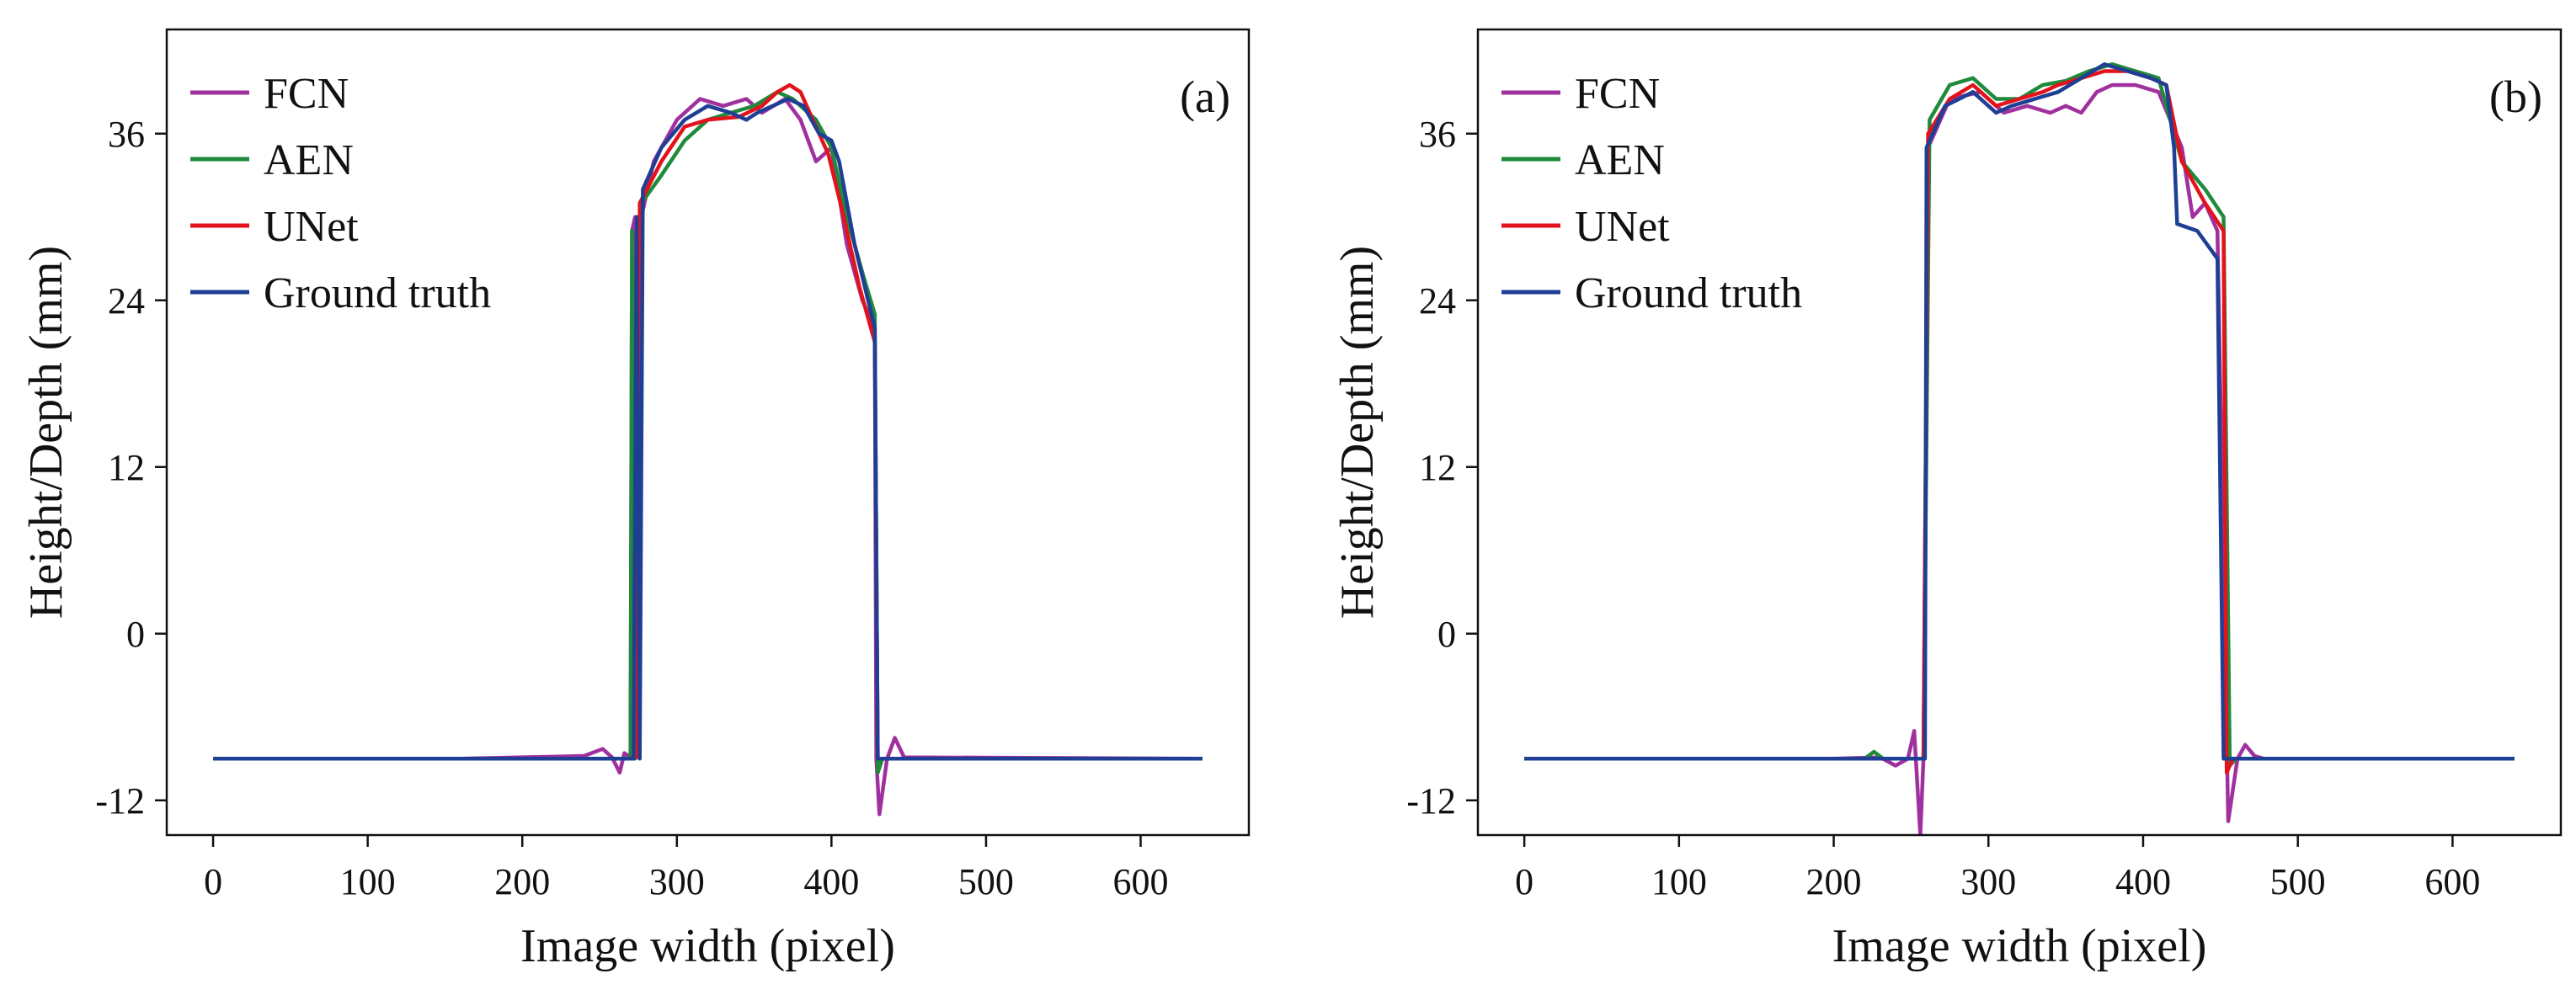  I want to click on panel-label: (a), so click(1205, 97).